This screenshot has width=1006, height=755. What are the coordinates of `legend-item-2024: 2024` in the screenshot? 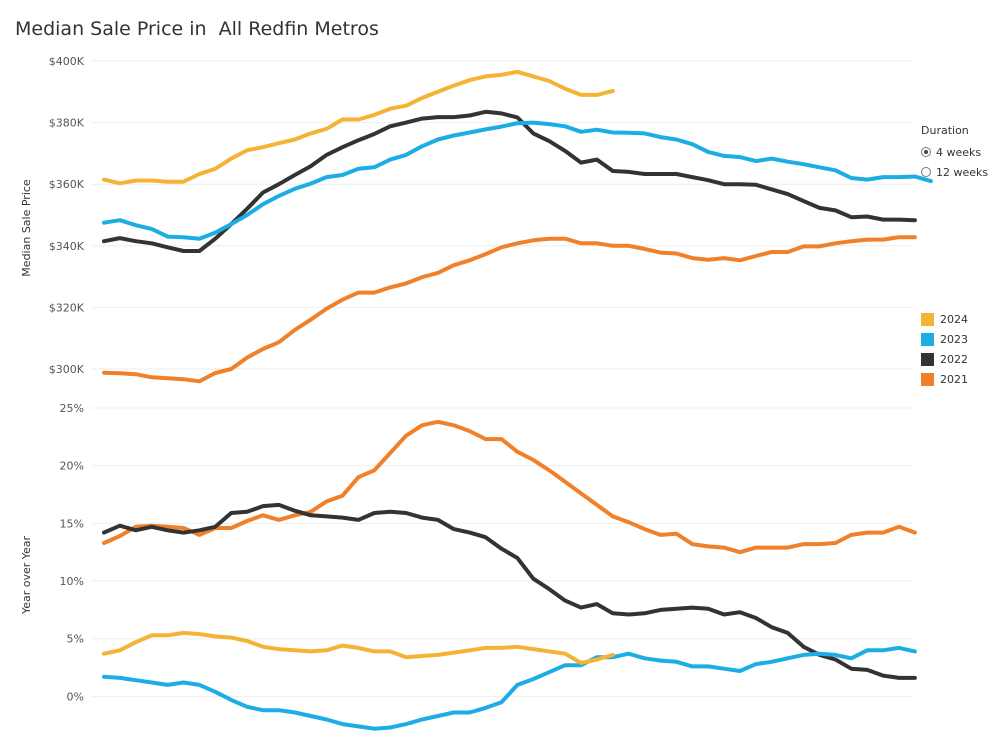 It's located at (944, 319).